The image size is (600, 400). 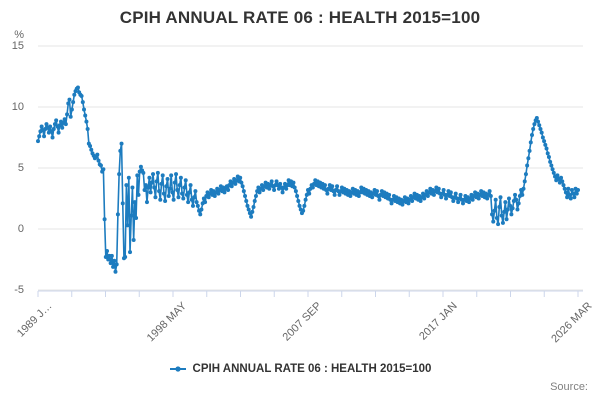 I want to click on legend-line-marker-icon, so click(x=177, y=369).